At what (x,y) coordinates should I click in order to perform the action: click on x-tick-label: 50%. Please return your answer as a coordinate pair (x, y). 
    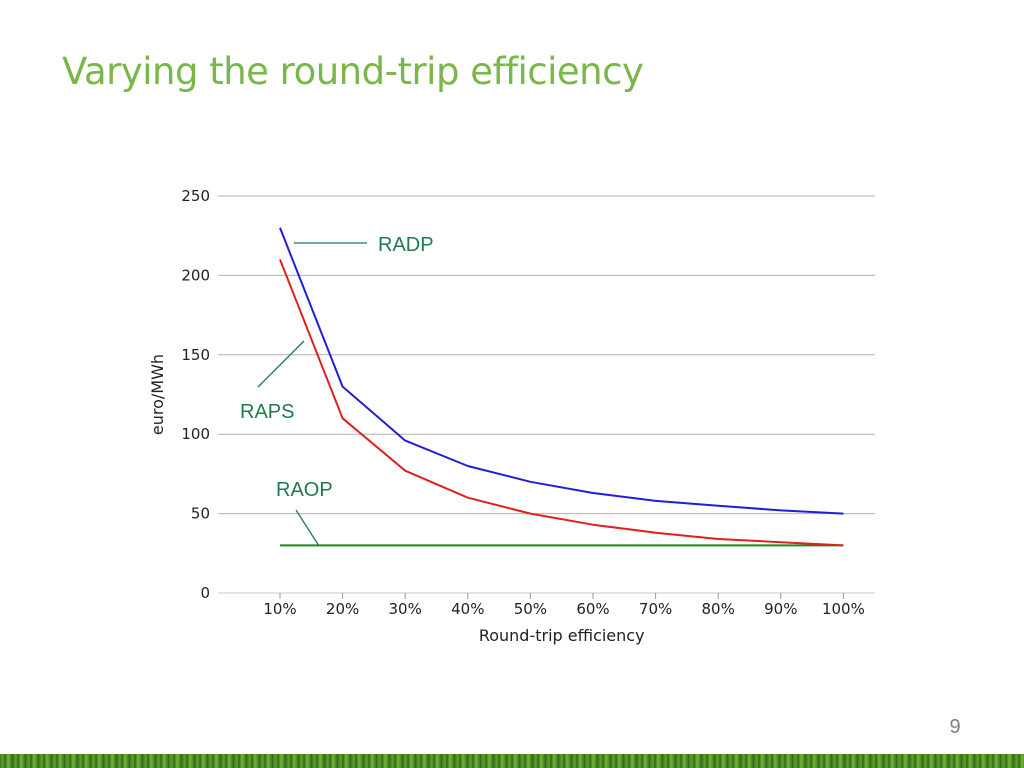
    Looking at the image, I should click on (530, 609).